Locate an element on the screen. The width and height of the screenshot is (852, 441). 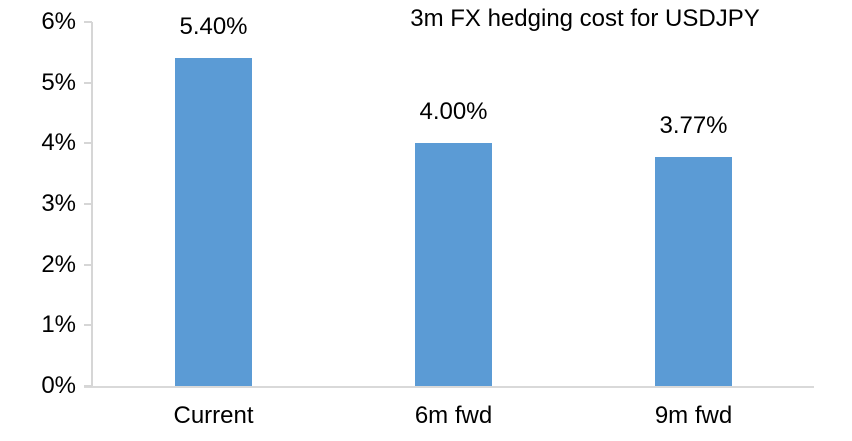
y-axis-line is located at coordinates (92, 205).